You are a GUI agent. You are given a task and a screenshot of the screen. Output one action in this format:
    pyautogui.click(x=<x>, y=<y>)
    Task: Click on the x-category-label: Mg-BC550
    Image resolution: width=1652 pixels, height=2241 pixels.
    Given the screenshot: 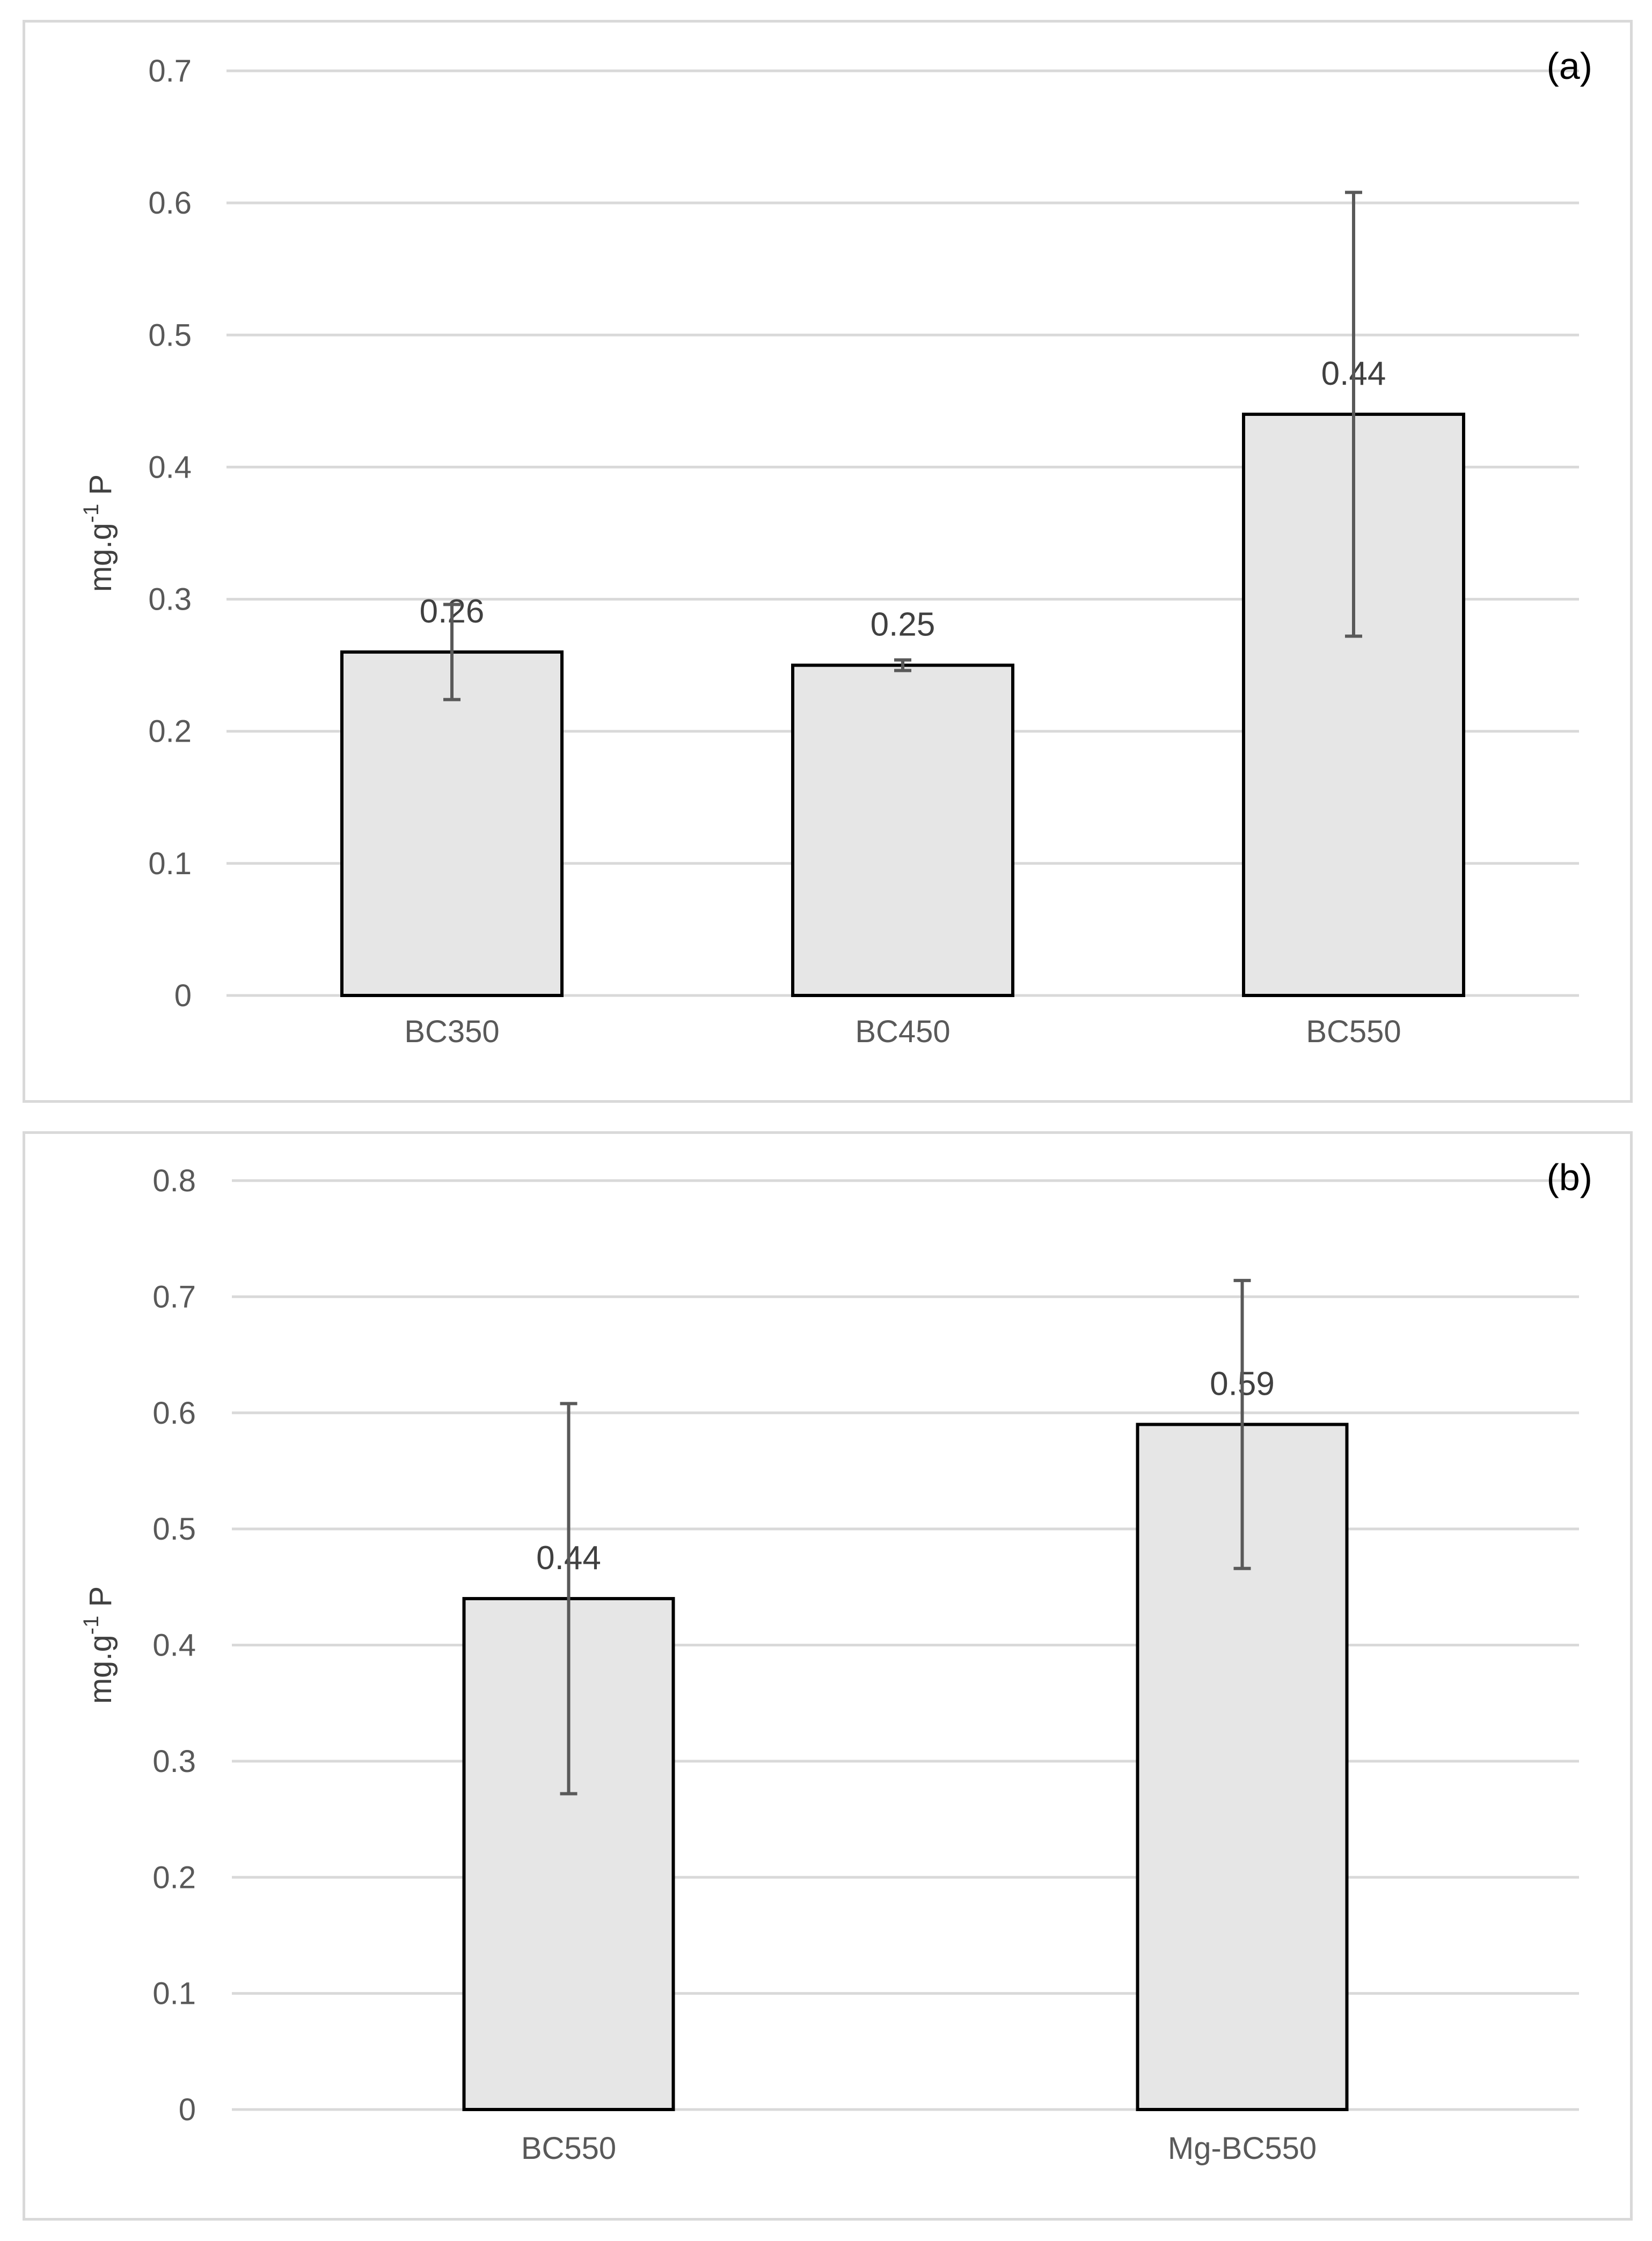 What is the action you would take?
    pyautogui.click(x=1242, y=2148)
    